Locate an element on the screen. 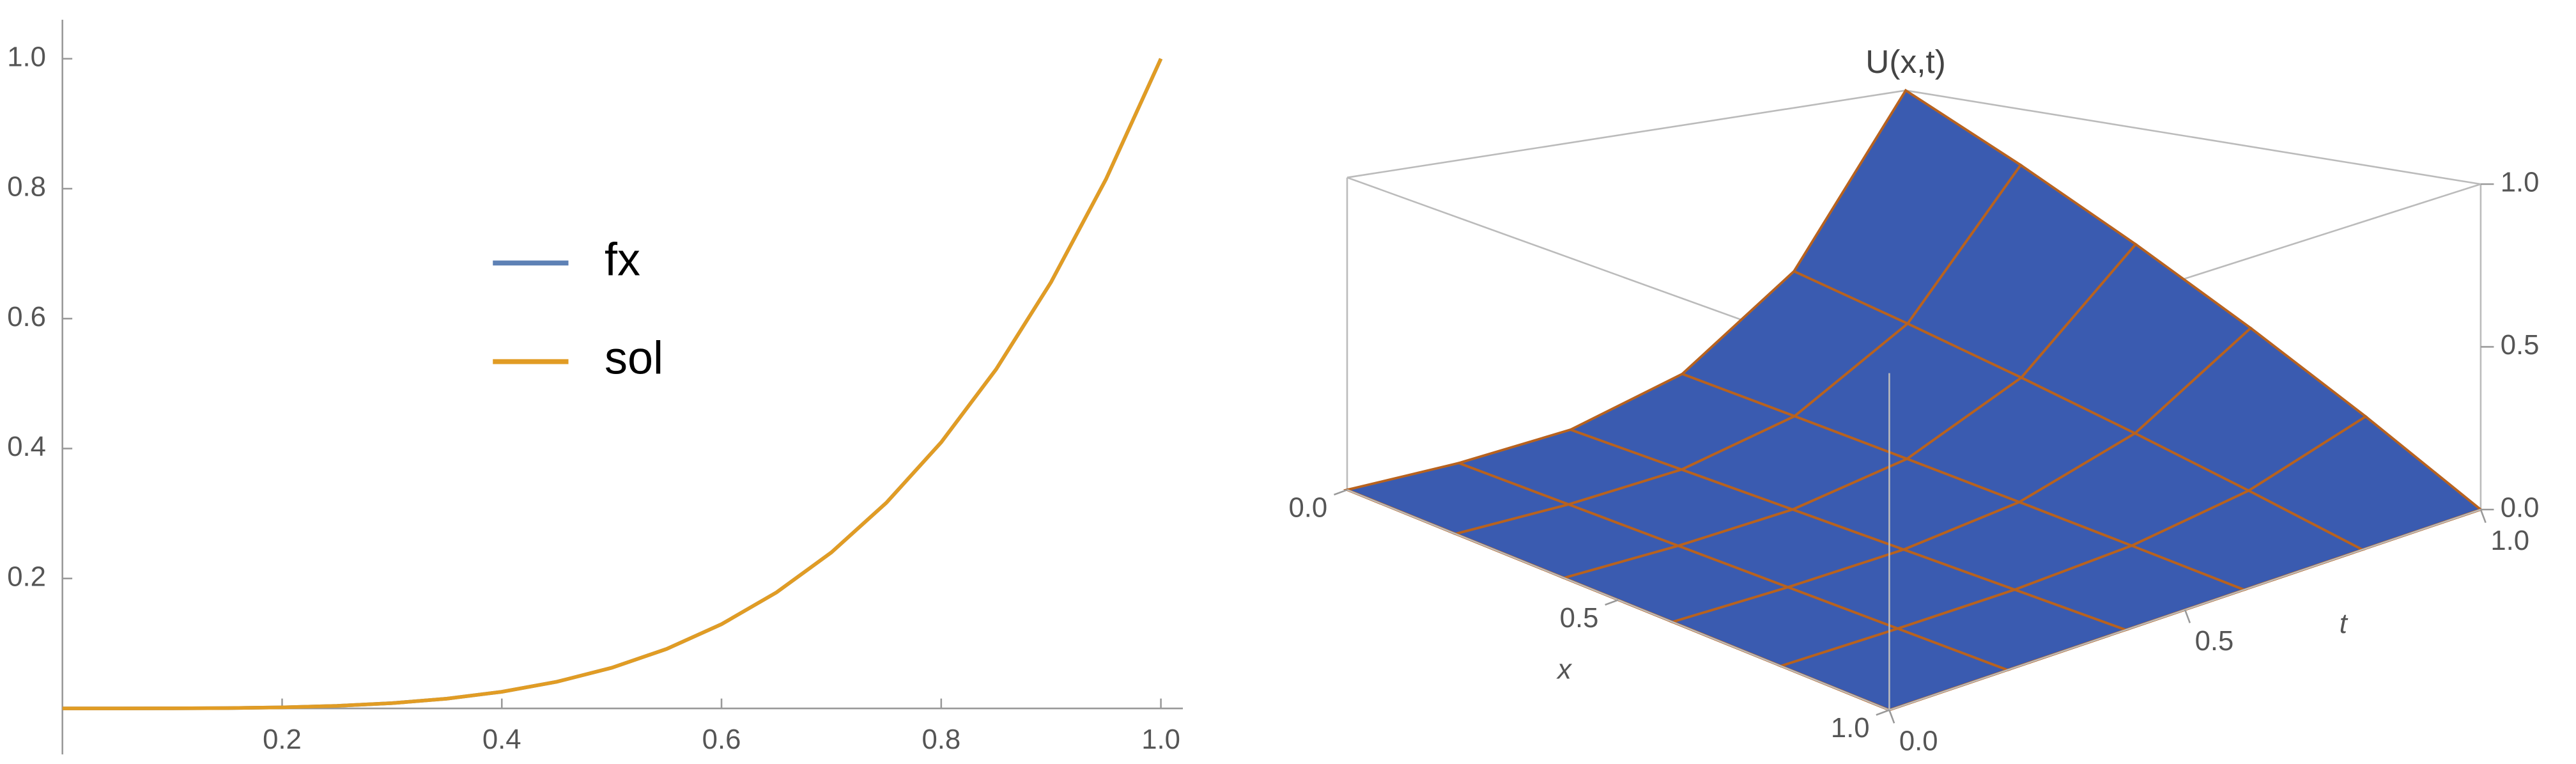  legend-label: sol is located at coordinates (634, 359).